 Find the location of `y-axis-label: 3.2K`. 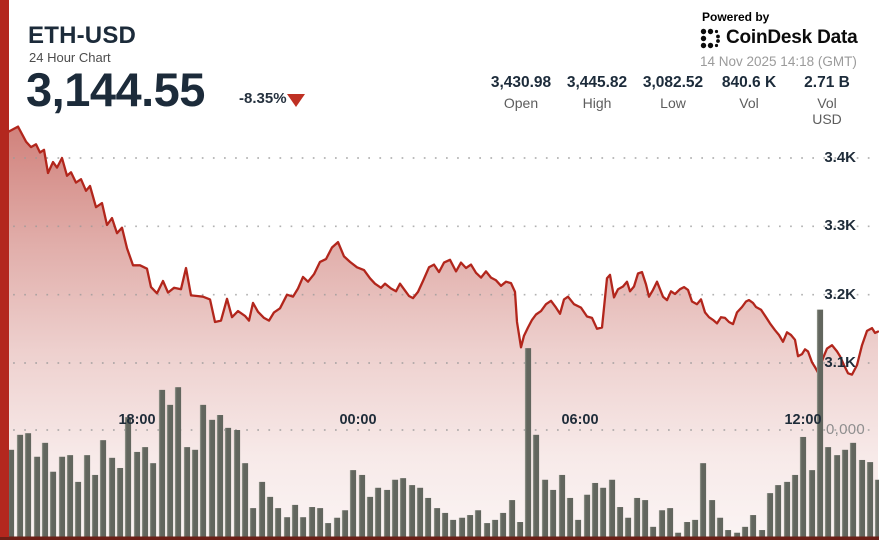

y-axis-label: 3.2K is located at coordinates (840, 294).